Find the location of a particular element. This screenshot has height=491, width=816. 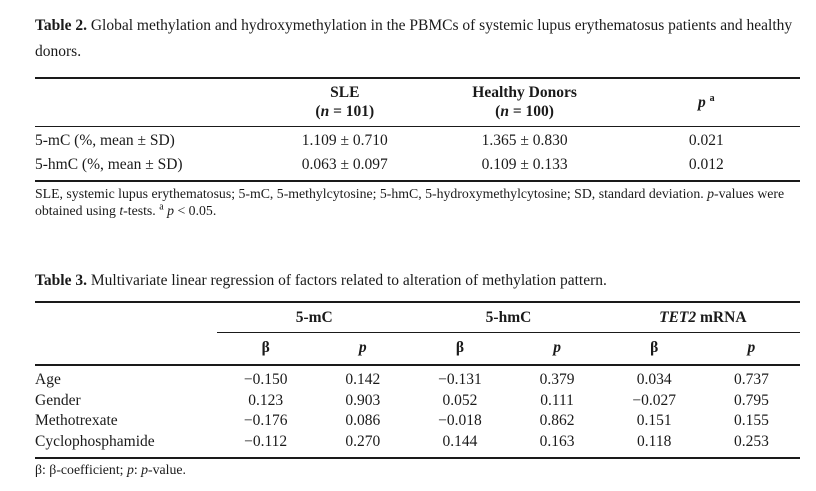

footnote-text: : is located at coordinates (137, 469).